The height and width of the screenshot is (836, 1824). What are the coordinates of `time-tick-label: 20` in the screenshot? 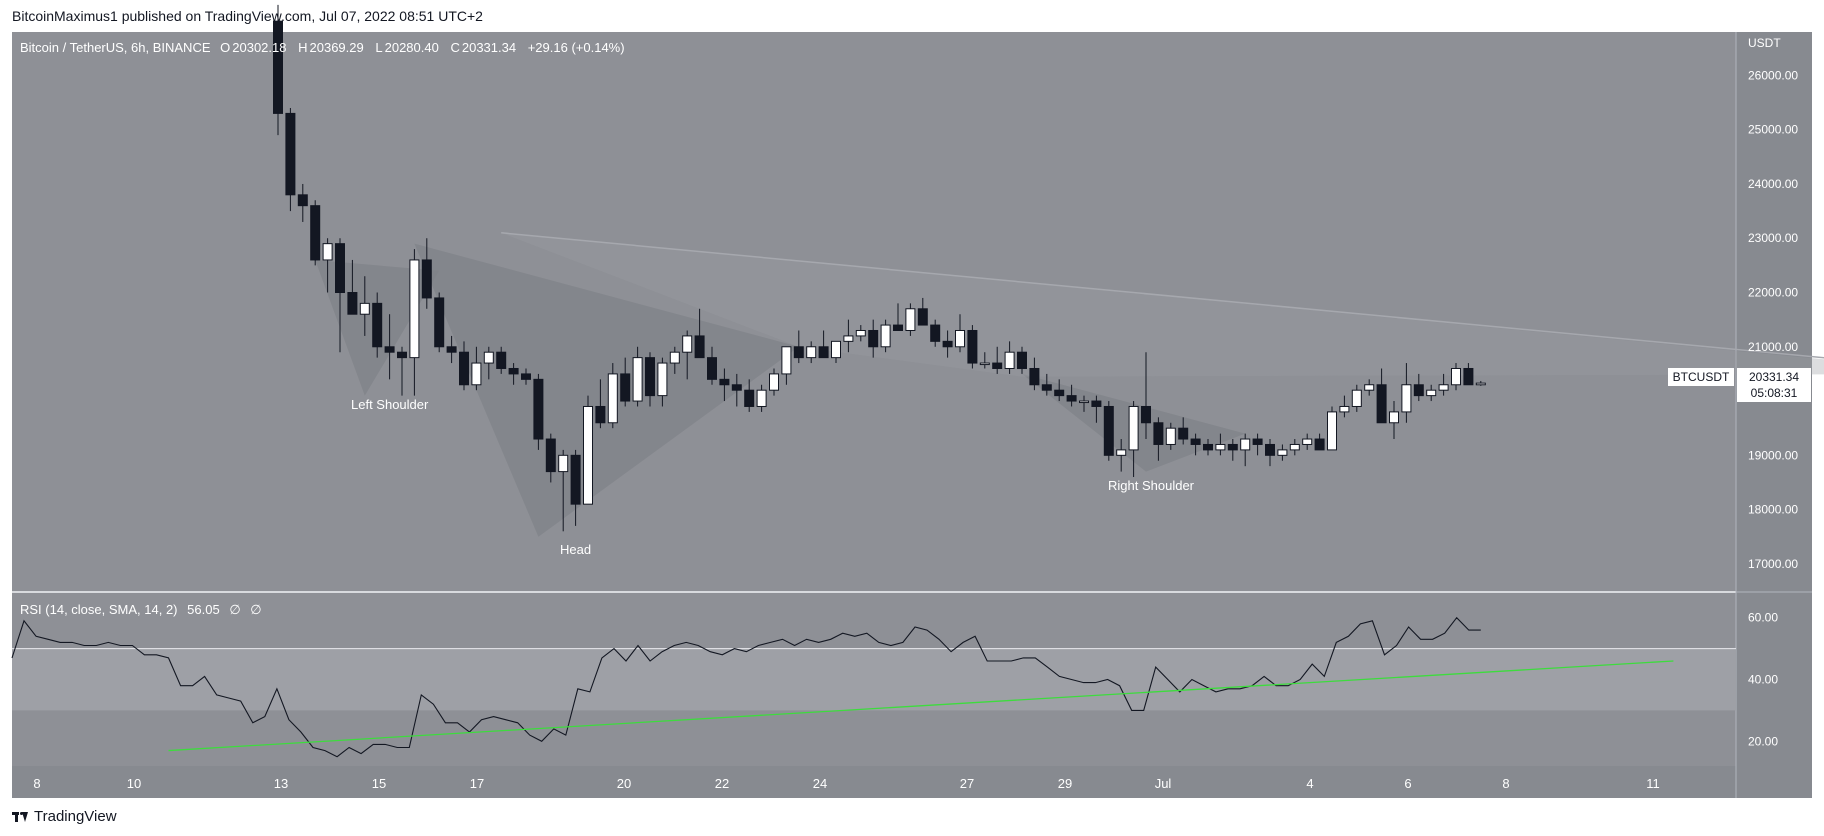 It's located at (624, 783).